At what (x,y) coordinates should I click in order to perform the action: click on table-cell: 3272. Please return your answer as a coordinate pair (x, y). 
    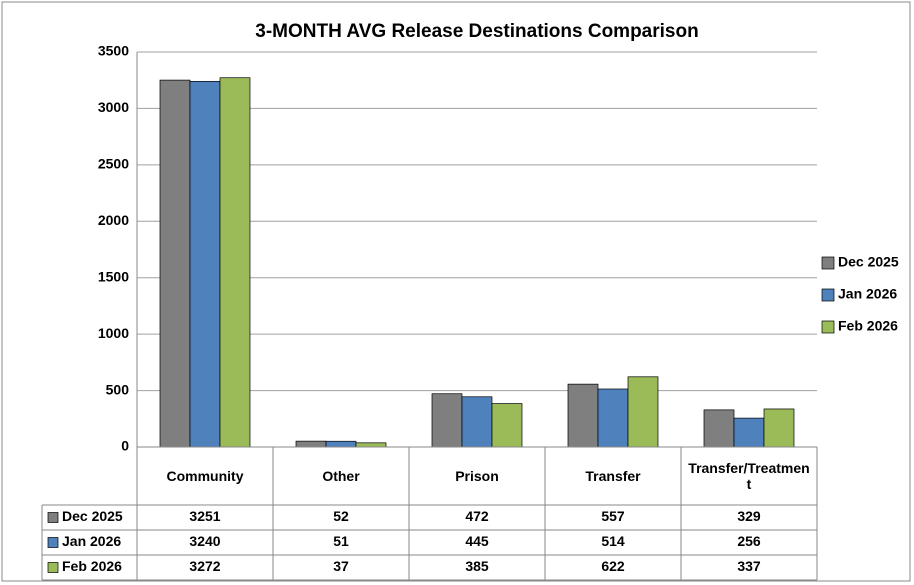
    Looking at the image, I should click on (204, 566).